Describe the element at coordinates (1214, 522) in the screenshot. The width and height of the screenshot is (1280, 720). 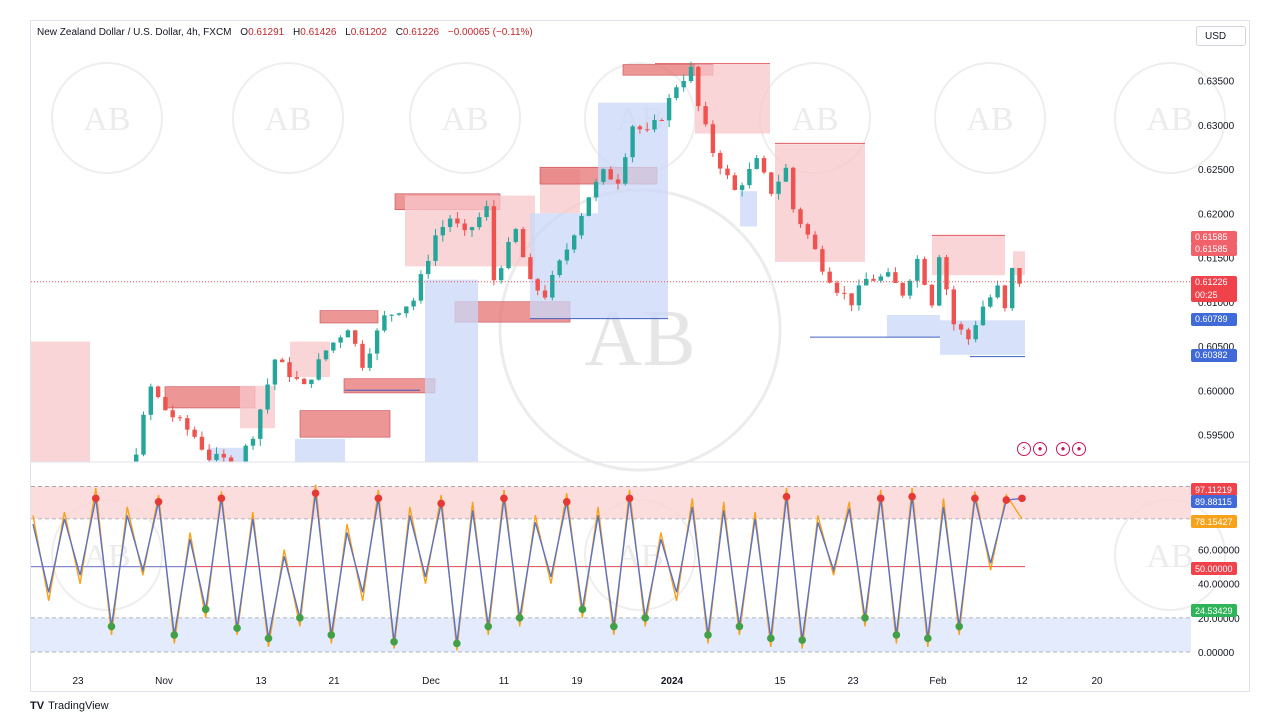
I see `osc-level-value: 78.15427` at that location.